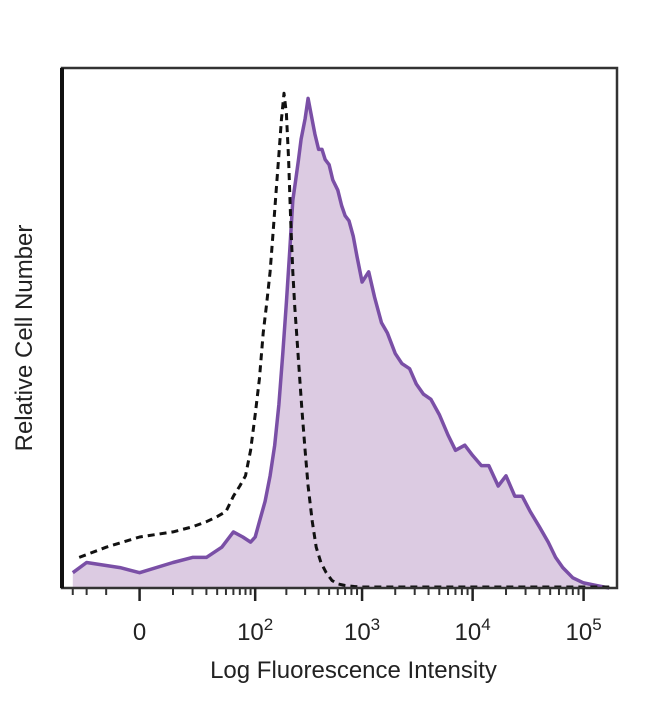  I want to click on x-tick-label: 10⁴, so click(473, 630).